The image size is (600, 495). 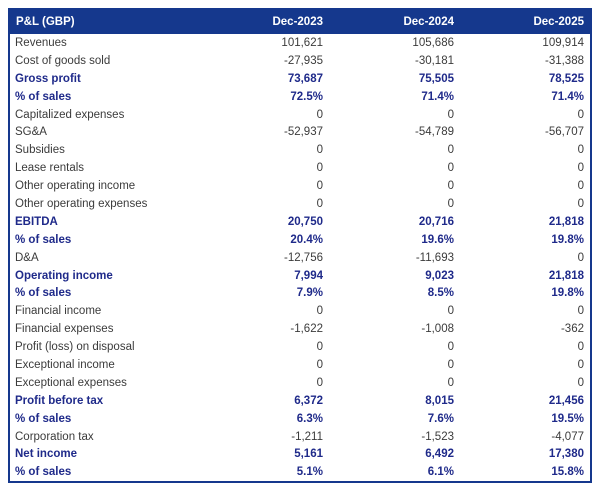 I want to click on row-label: Revenues, so click(x=103, y=43).